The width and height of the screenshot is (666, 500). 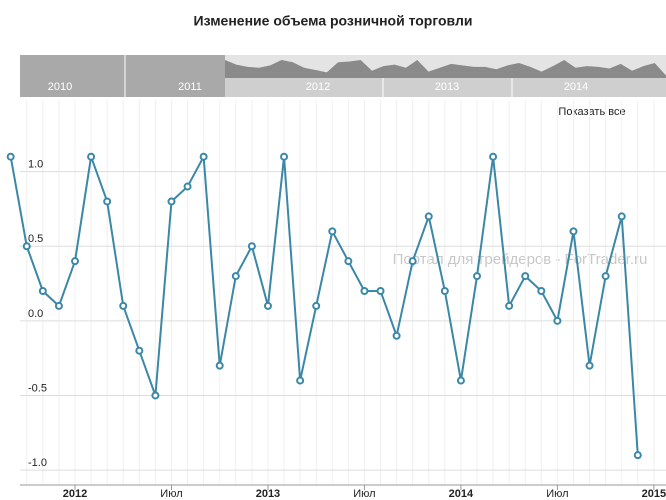 I want to click on navigator-label: 2014, so click(x=576, y=87).